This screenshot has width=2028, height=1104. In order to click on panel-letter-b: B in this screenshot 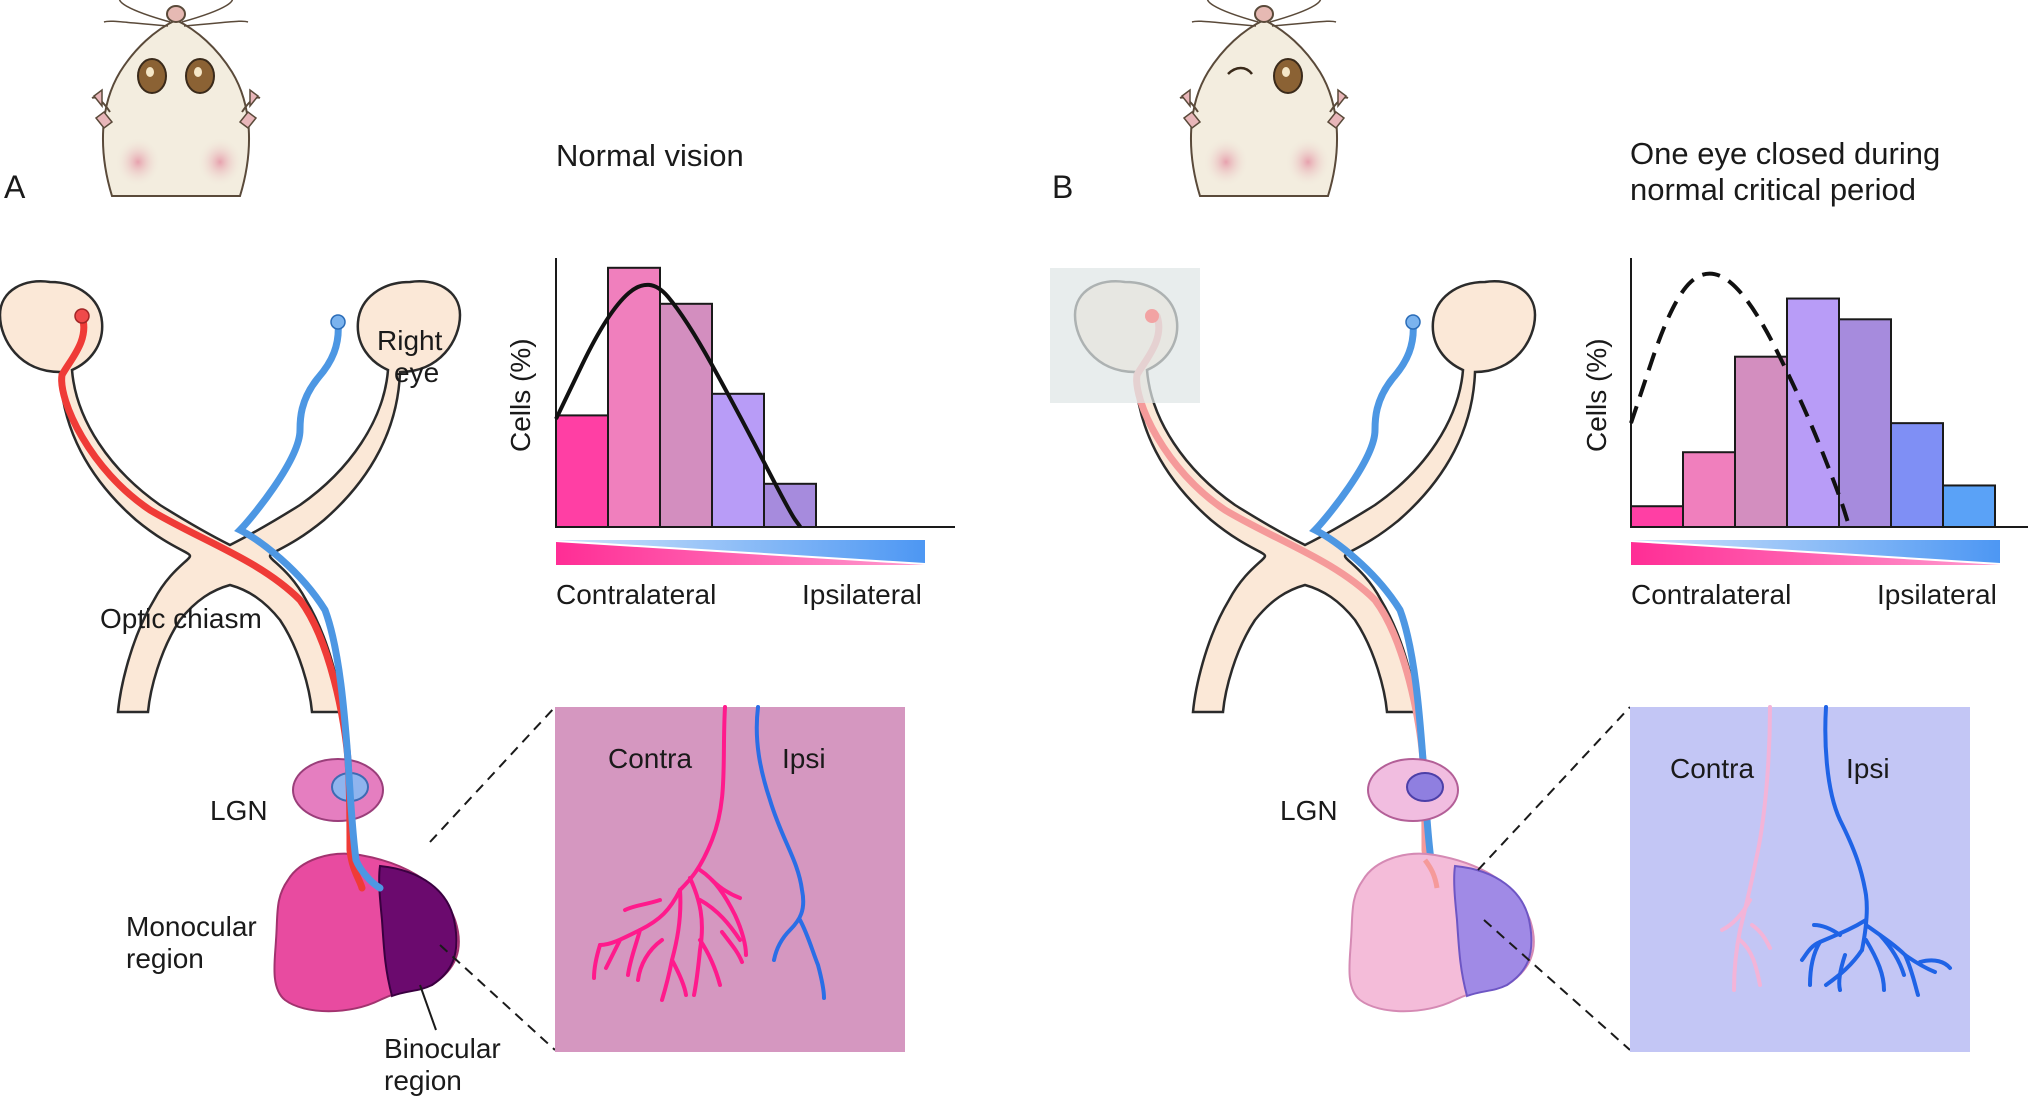, I will do `click(1062, 187)`.